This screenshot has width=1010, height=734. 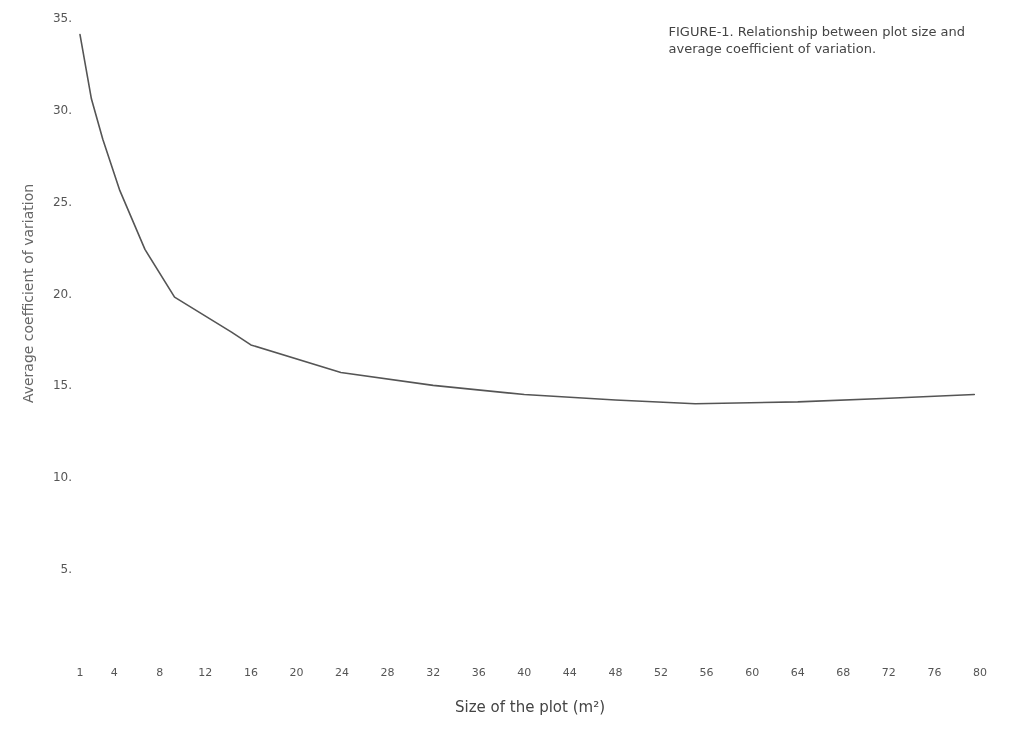 What do you see at coordinates (342, 672) in the screenshot?
I see `x-tick-label: 24` at bounding box center [342, 672].